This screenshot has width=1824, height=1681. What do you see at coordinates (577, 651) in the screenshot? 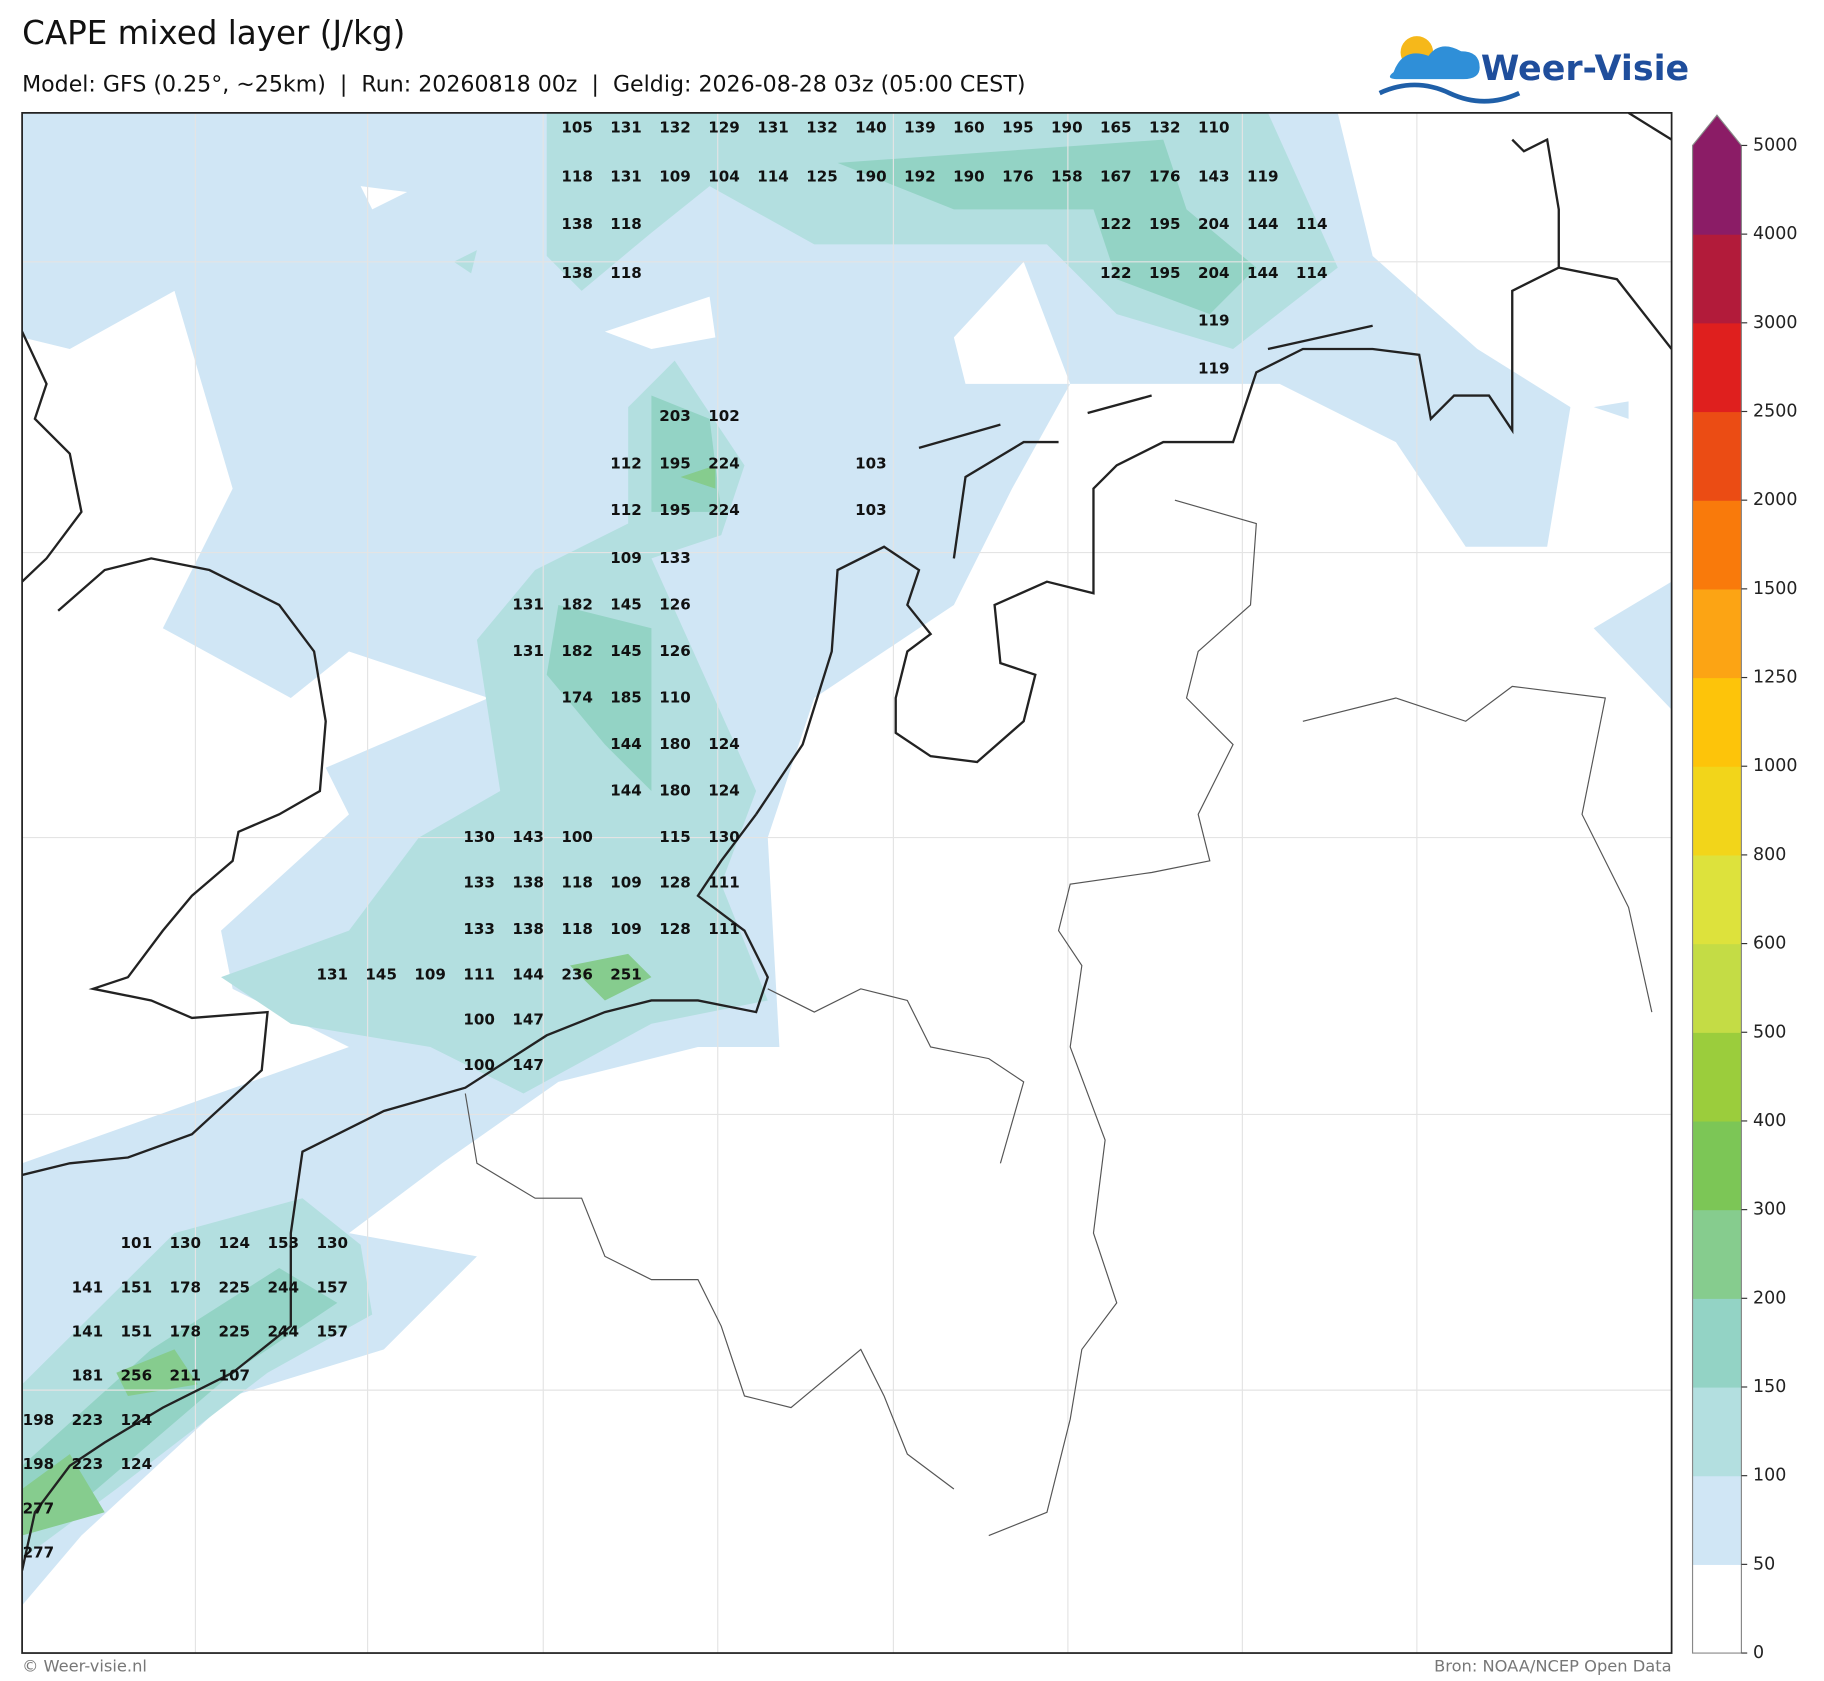
I see `cape-label: 182` at bounding box center [577, 651].